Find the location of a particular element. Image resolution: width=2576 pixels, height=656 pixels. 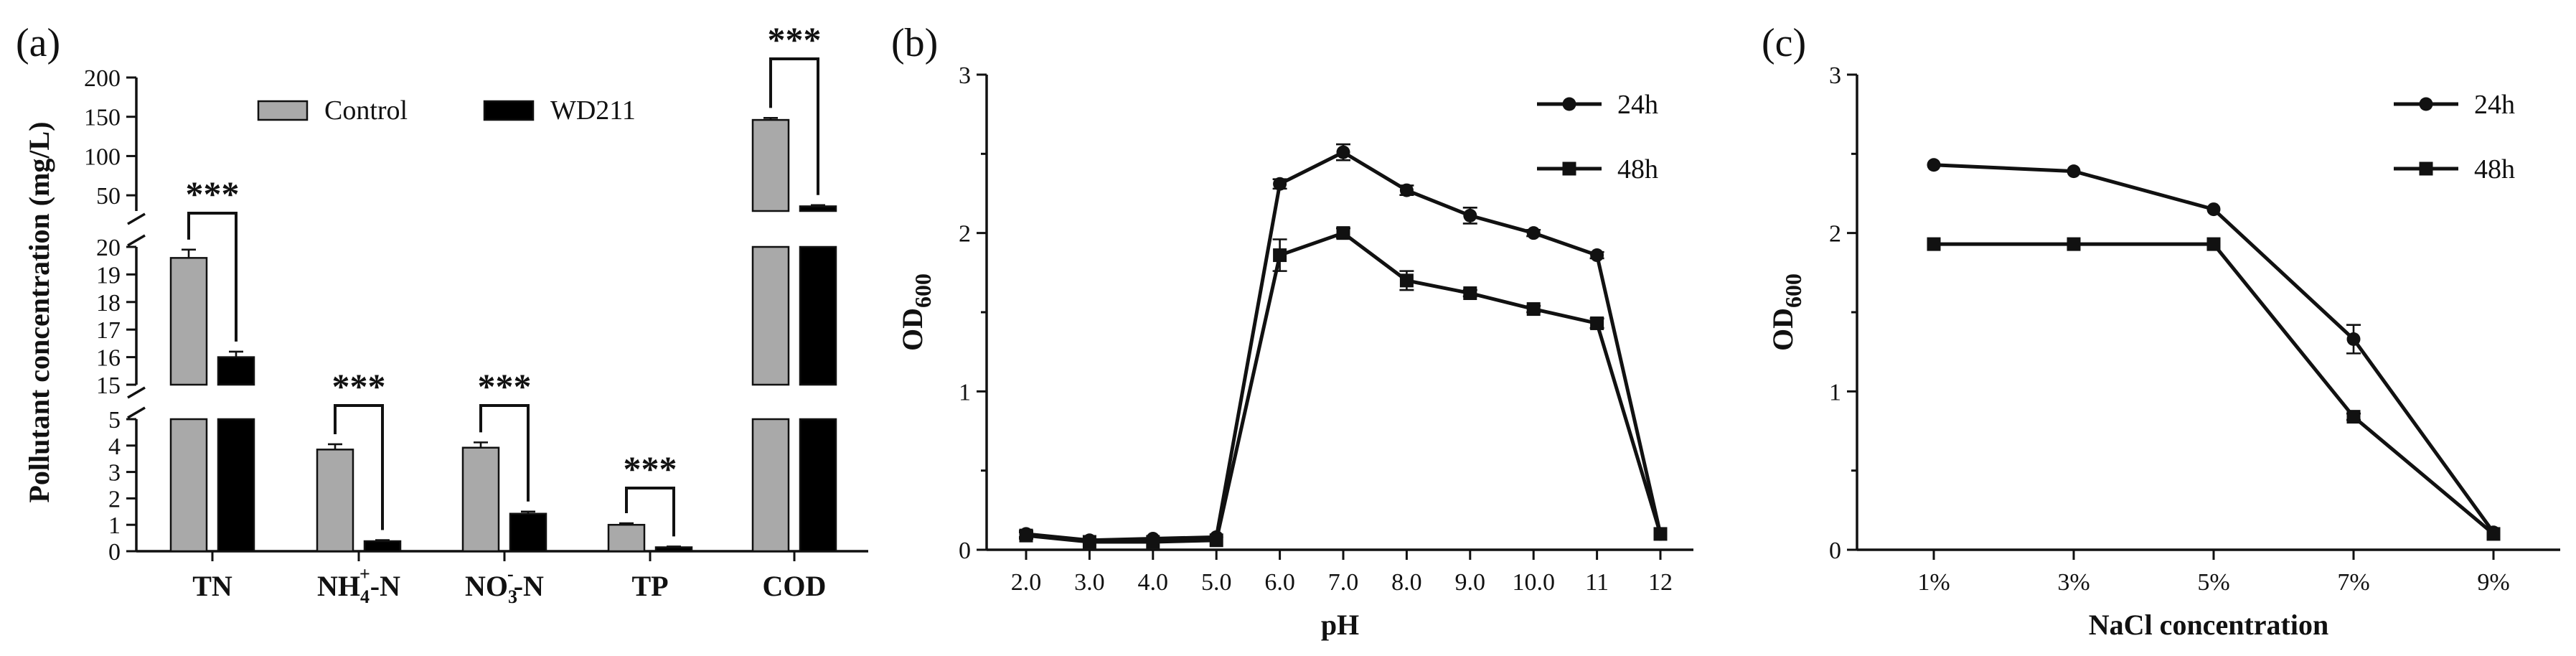

x-tick-label-base: NO is located at coordinates (486, 586).